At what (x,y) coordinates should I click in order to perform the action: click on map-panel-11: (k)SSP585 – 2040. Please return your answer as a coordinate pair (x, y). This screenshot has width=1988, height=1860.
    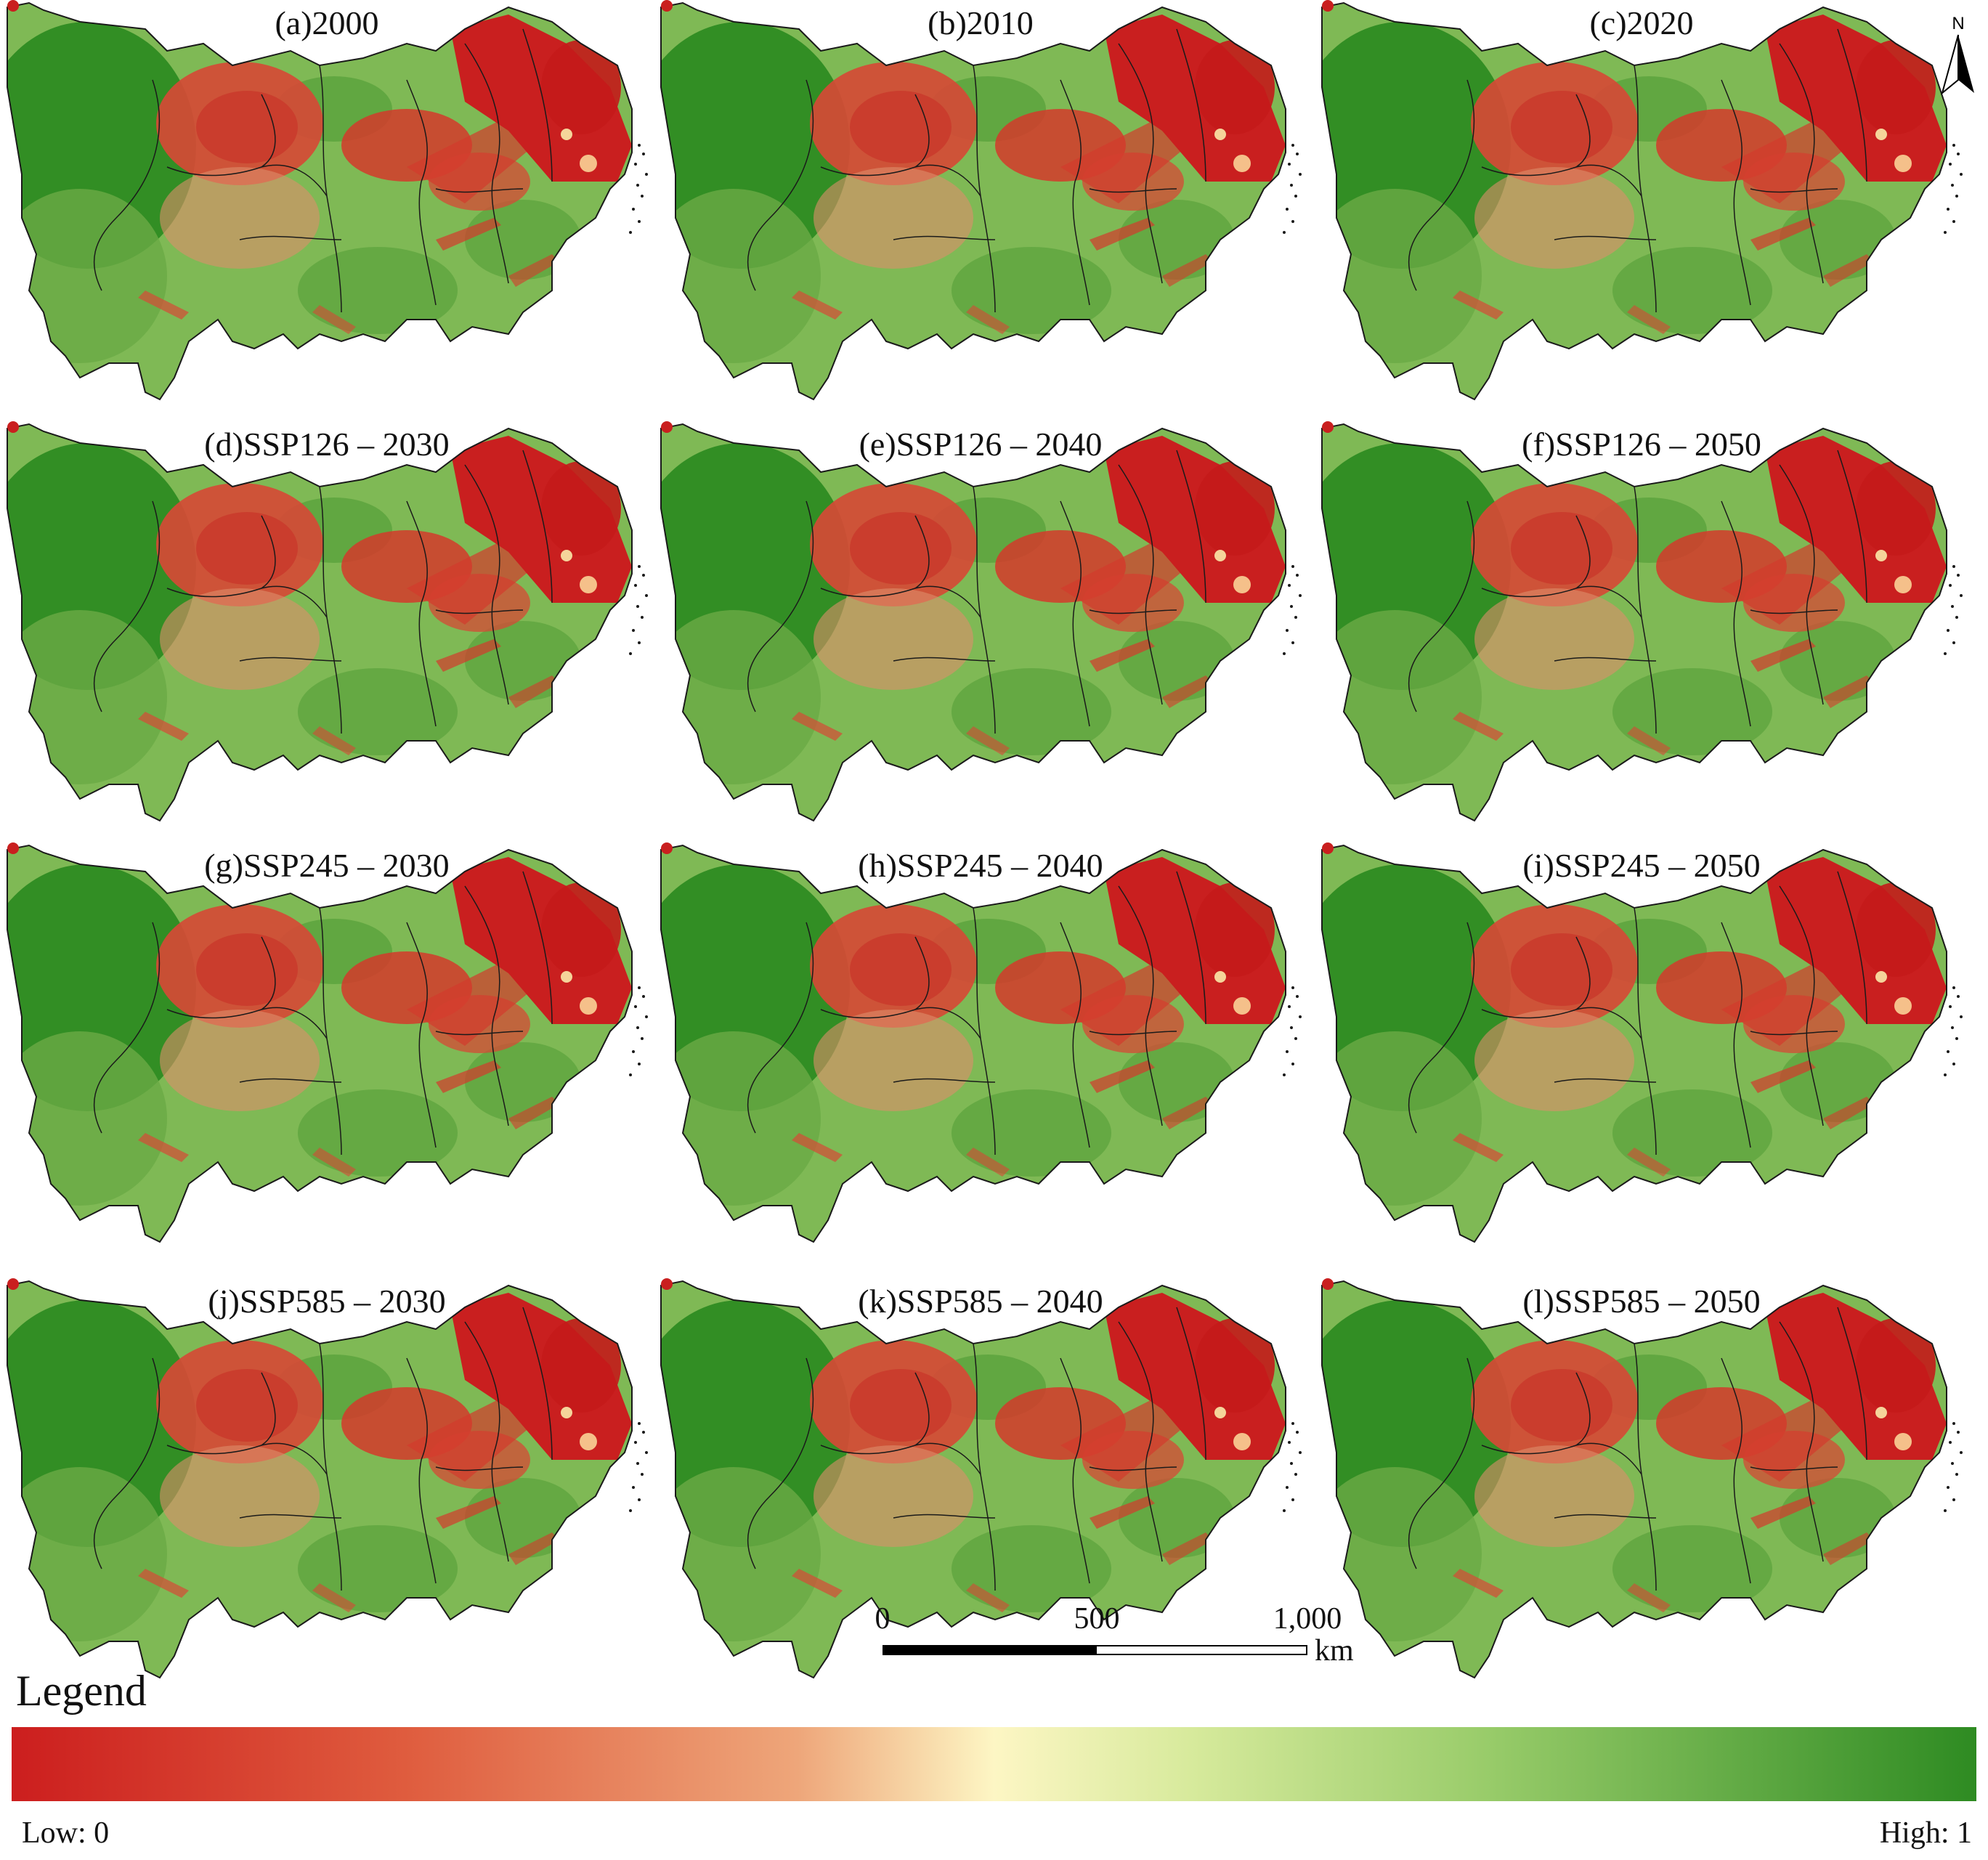
    Looking at the image, I should click on (980, 1481).